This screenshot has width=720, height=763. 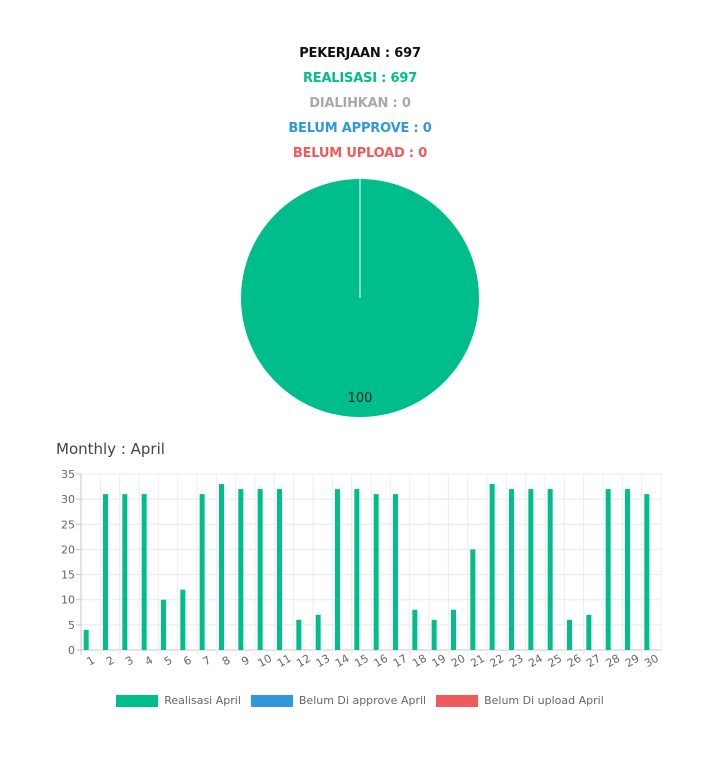 I want to click on x-tick-label: 1, so click(x=91, y=661).